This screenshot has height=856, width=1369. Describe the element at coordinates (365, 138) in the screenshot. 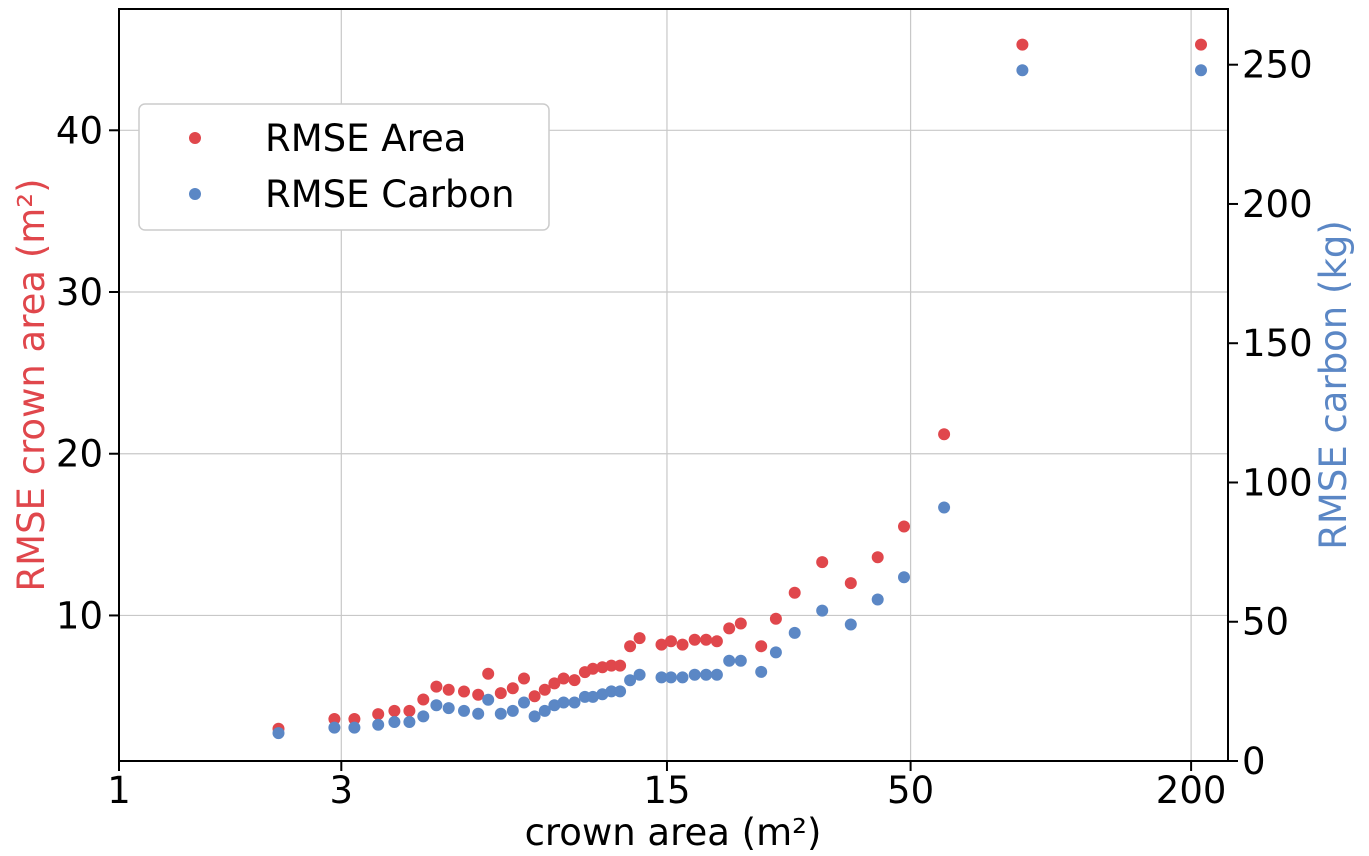

I see `legend-label-area: RMSE Area` at that location.